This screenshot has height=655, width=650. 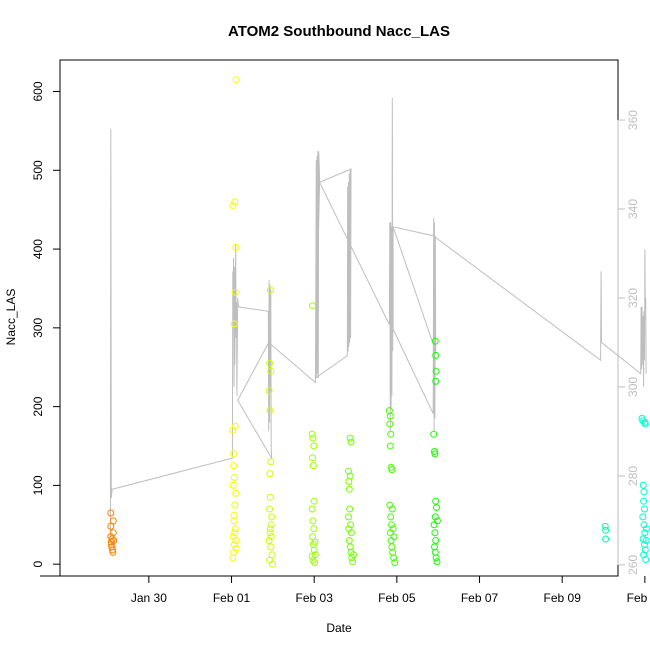 I want to click on x-tick-label: Feb 09, so click(x=563, y=598).